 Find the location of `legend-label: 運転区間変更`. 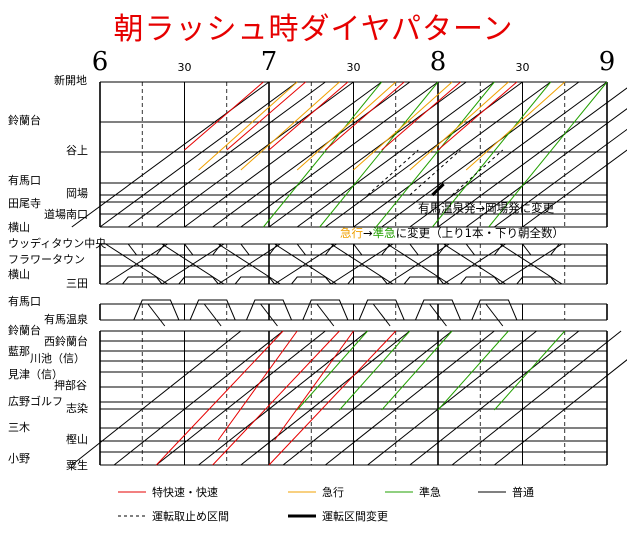

legend-label: 運転区間変更 is located at coordinates (355, 516).